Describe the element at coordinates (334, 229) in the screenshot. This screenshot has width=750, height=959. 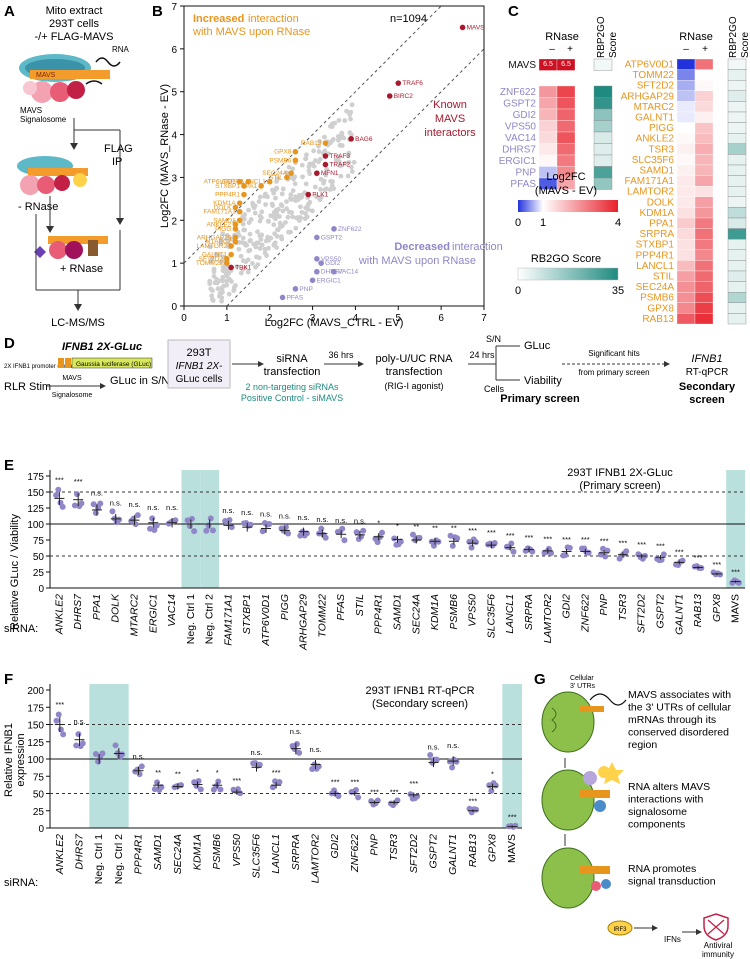
I see `b-point-znf622` at that location.